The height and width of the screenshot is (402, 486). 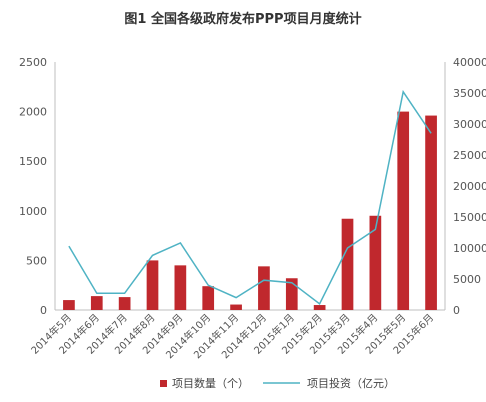 I want to click on y-left-tick-label: 500, so click(x=36, y=260).